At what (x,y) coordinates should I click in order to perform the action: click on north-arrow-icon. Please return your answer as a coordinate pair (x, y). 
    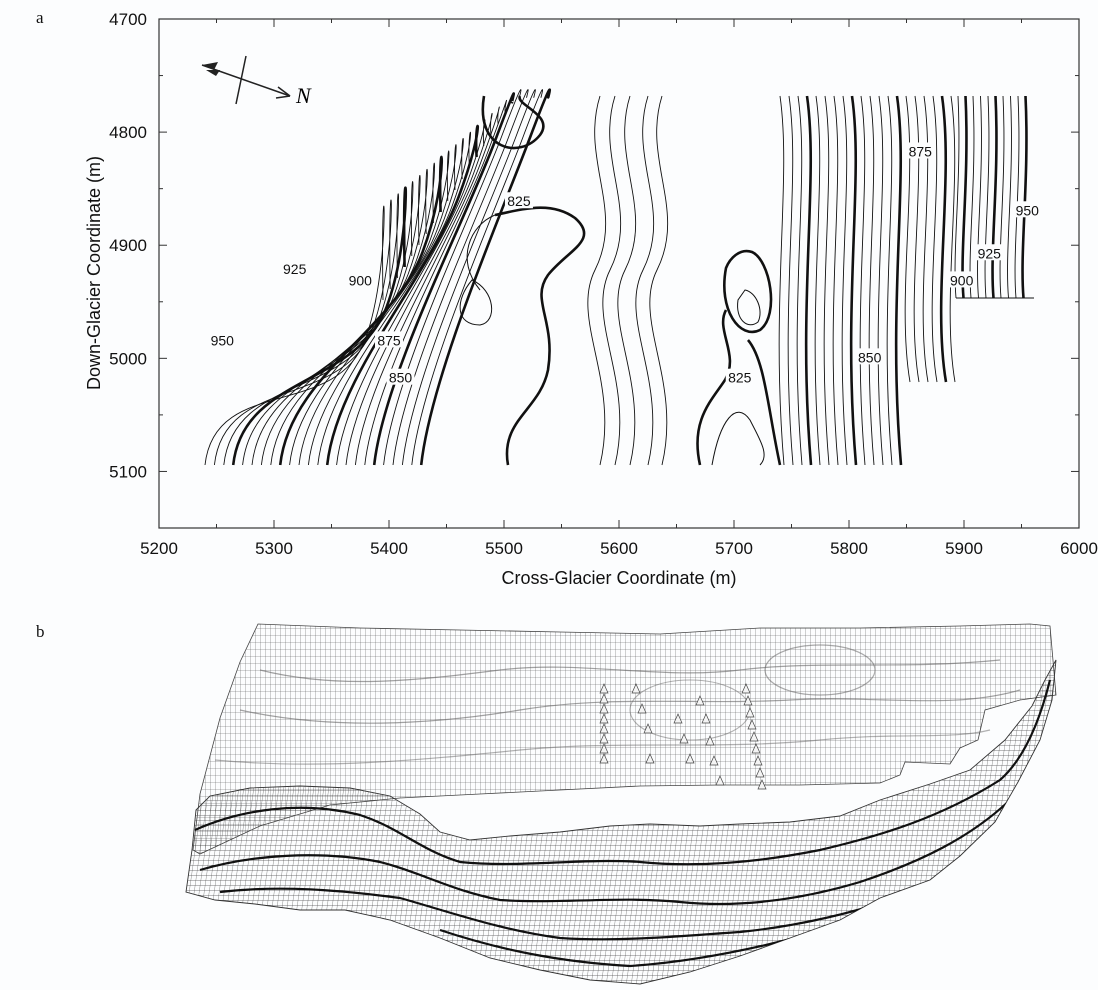
    Looking at the image, I should click on (246, 80).